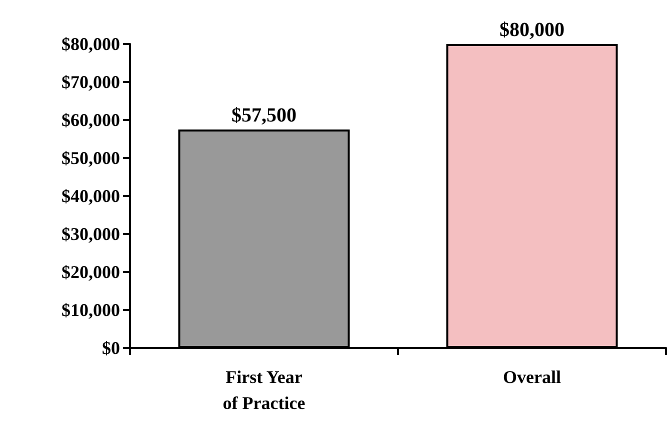  What do you see at coordinates (91, 310) in the screenshot?
I see `y-tick-label: $10,000` at bounding box center [91, 310].